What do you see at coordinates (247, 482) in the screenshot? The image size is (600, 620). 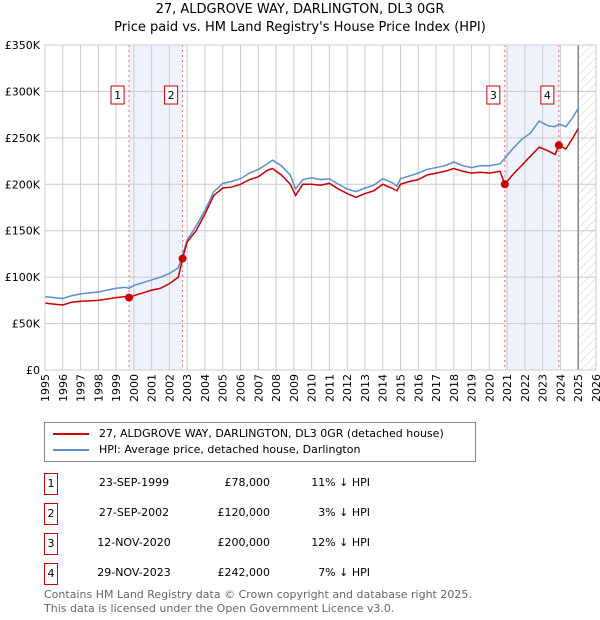 I see `sale-price: £78,000` at bounding box center [247, 482].